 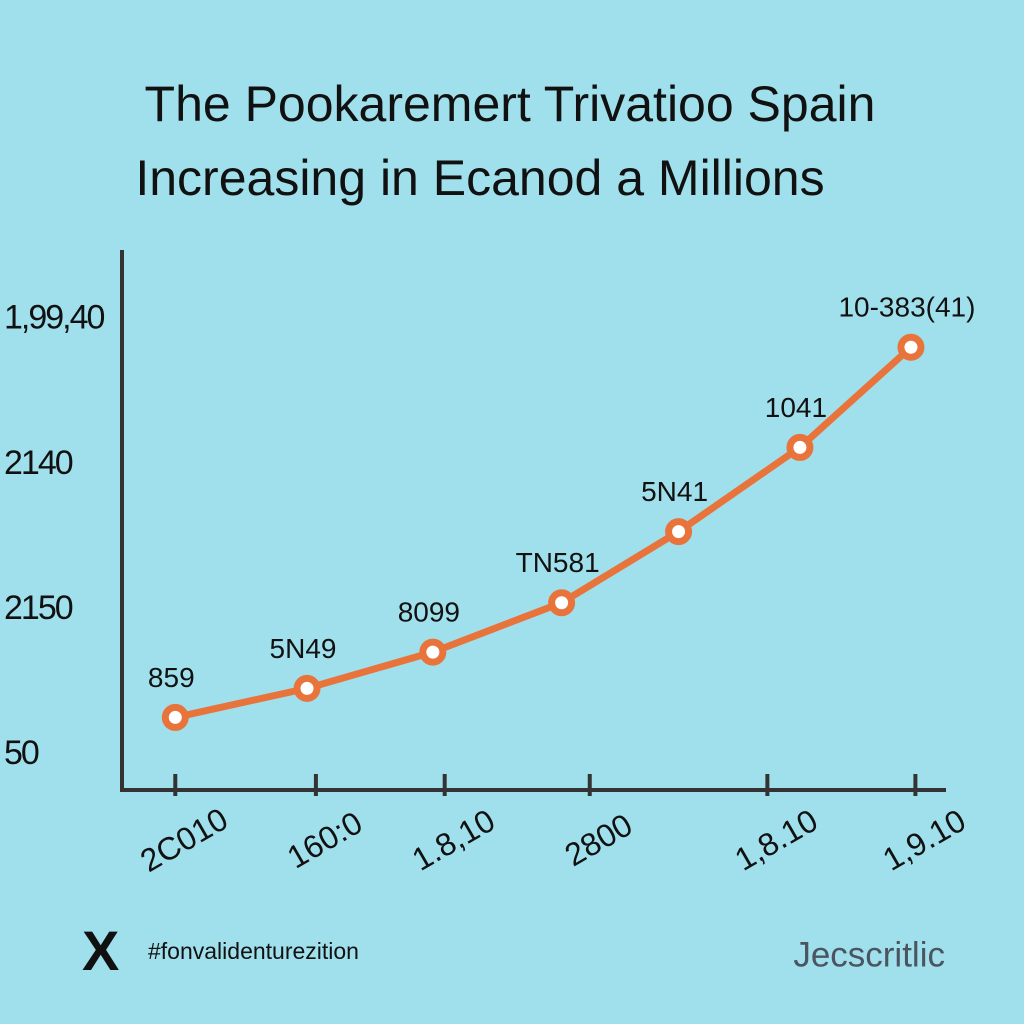 What do you see at coordinates (510, 104) in the screenshot?
I see `chart-title: The Pookaremert Trivatioo Spain` at bounding box center [510, 104].